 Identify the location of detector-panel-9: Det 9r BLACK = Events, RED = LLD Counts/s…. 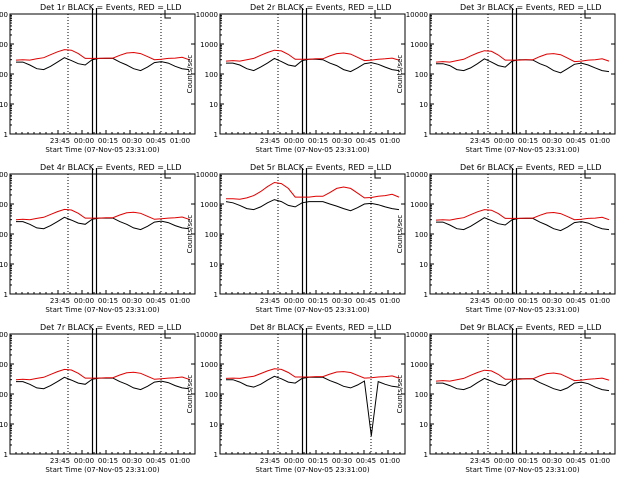
(506, 398).